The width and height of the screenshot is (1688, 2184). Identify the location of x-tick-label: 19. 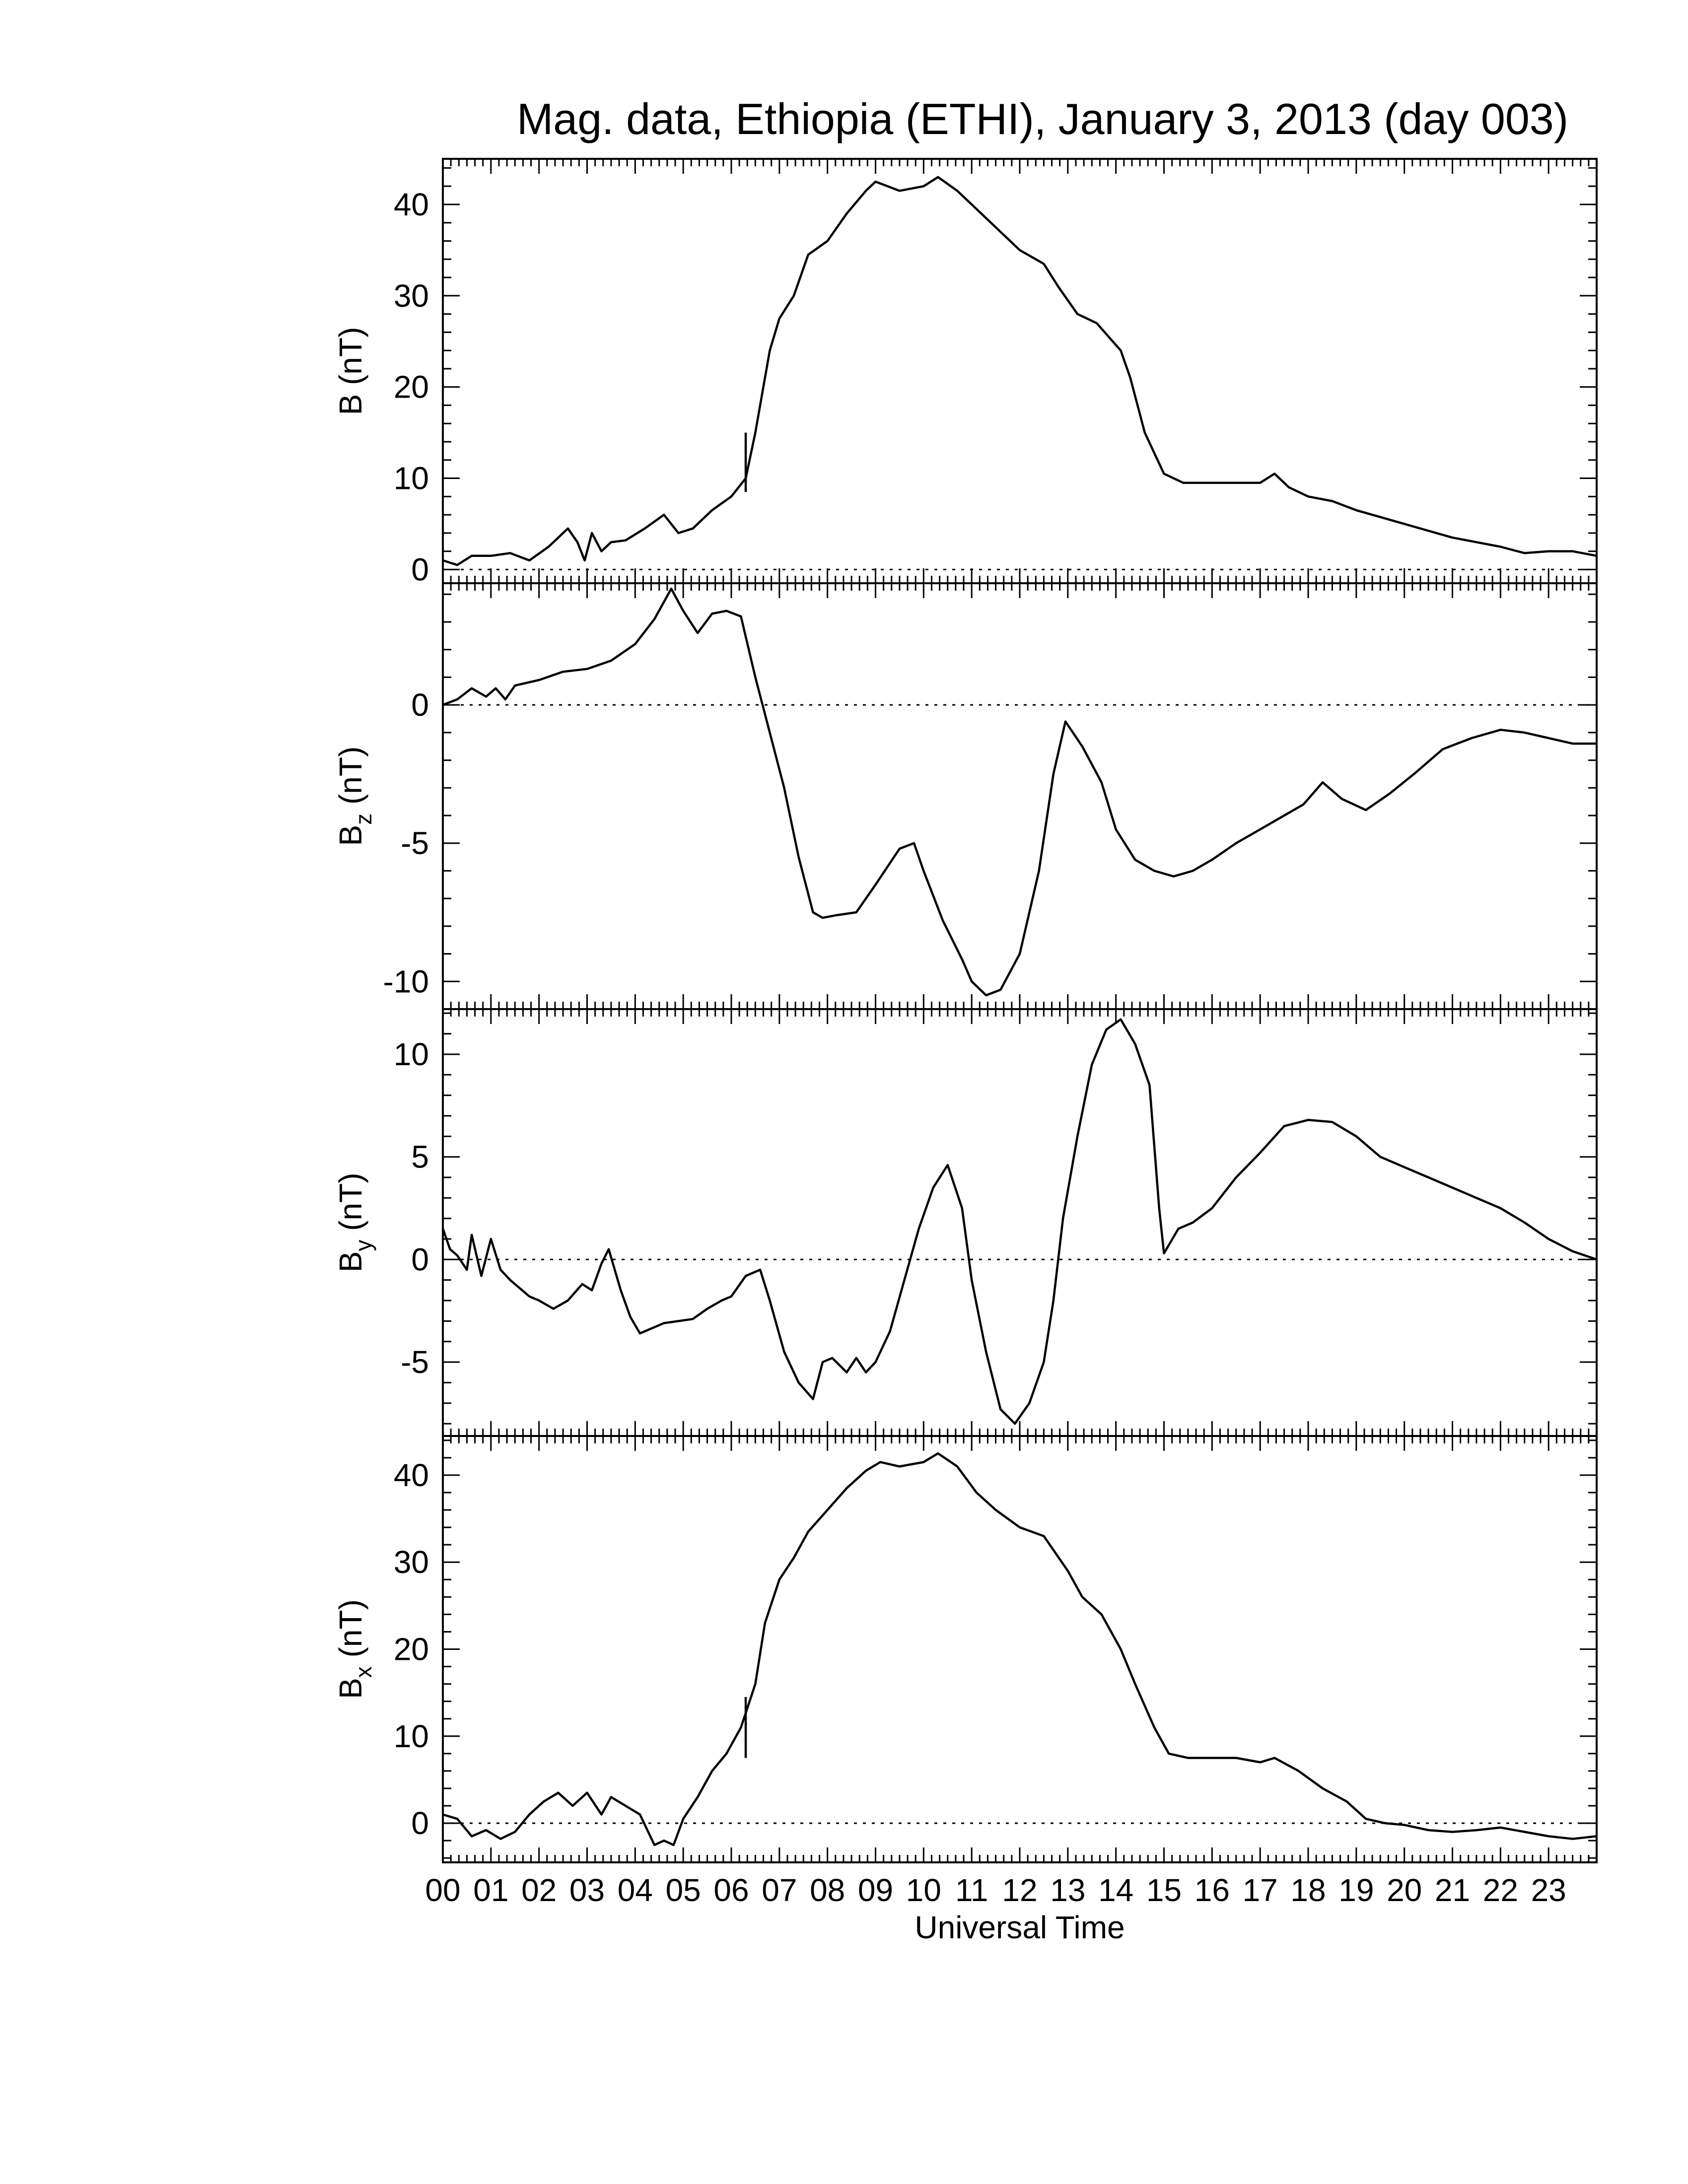
(1356, 1890).